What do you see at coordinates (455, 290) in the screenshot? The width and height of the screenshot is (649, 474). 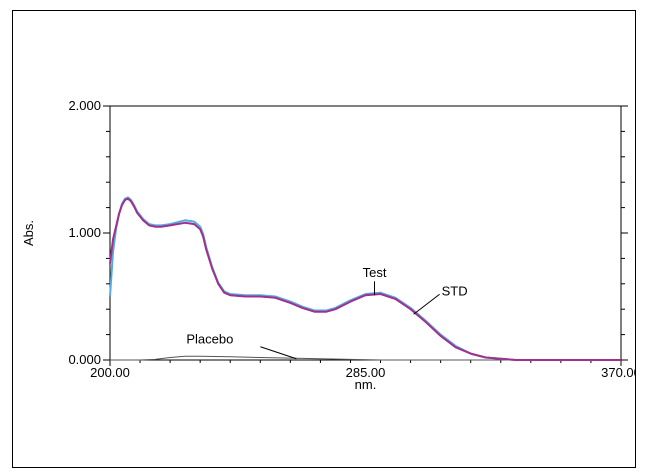 I see `annotation-std: STD` at bounding box center [455, 290].